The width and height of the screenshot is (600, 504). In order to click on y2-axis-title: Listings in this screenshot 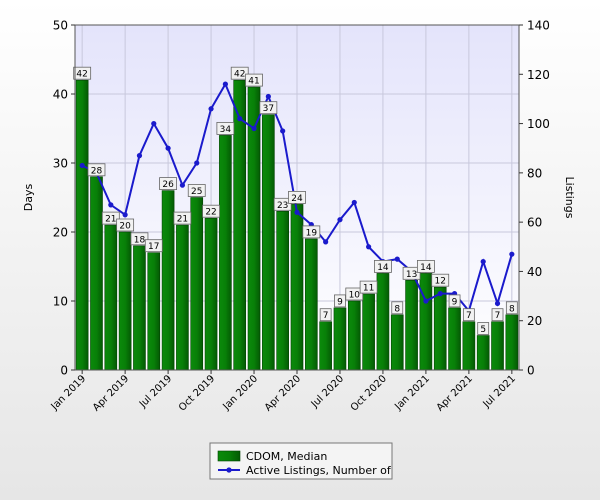, I will do `click(569, 198)`.